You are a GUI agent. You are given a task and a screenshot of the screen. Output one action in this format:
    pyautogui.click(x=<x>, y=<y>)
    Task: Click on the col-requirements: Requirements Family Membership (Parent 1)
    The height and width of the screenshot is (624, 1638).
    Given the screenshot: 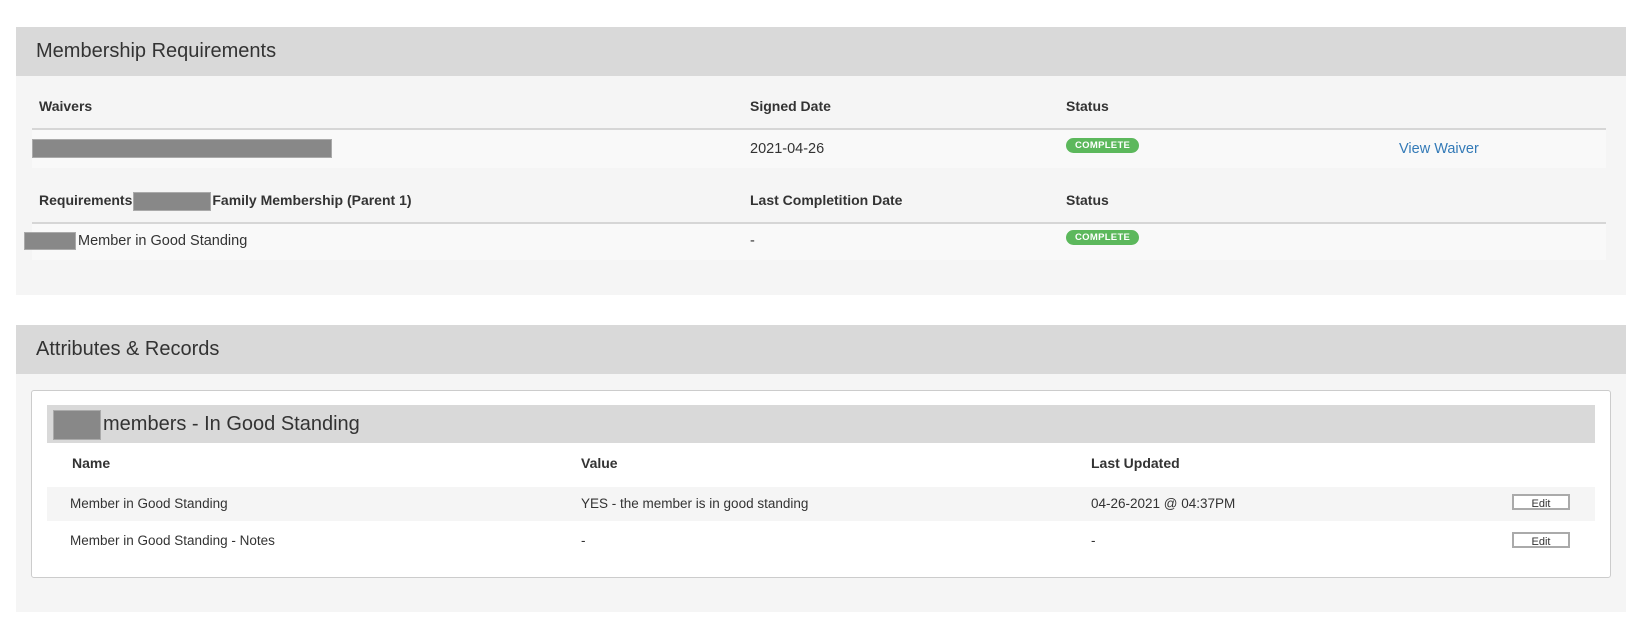 What is the action you would take?
    pyautogui.click(x=225, y=201)
    